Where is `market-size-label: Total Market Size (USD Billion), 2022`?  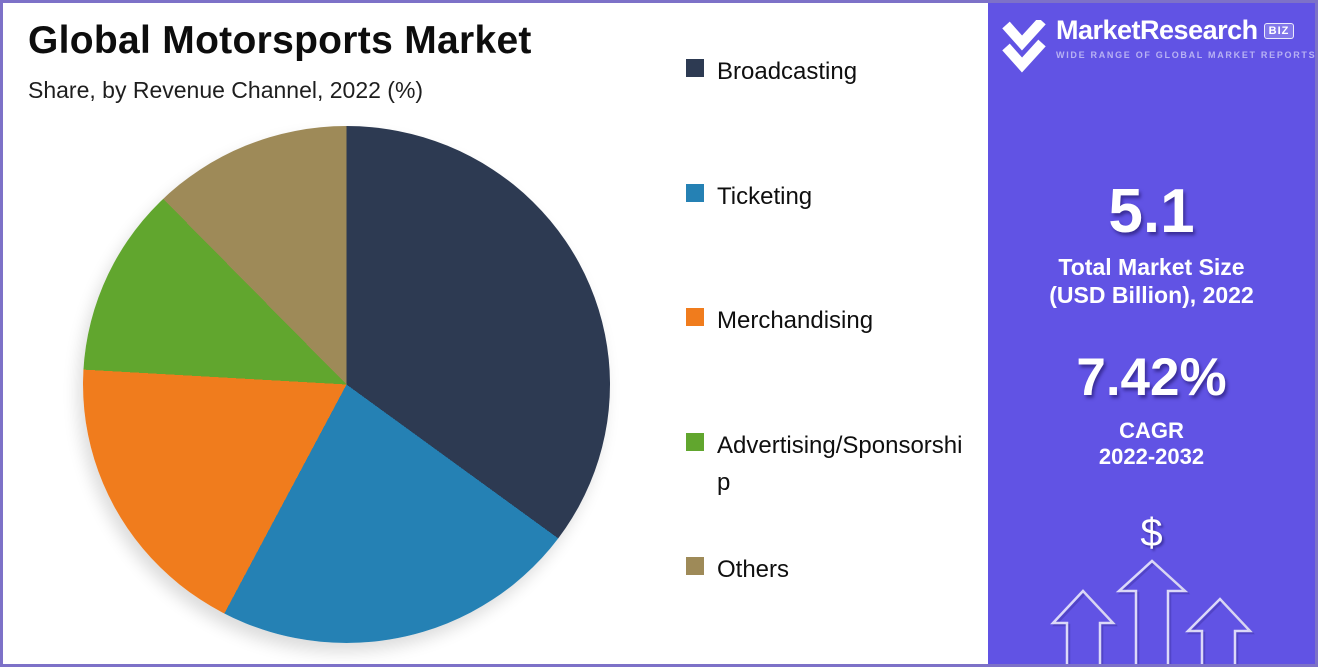 market-size-label: Total Market Size (USD Billion), 2022 is located at coordinates (1151, 281).